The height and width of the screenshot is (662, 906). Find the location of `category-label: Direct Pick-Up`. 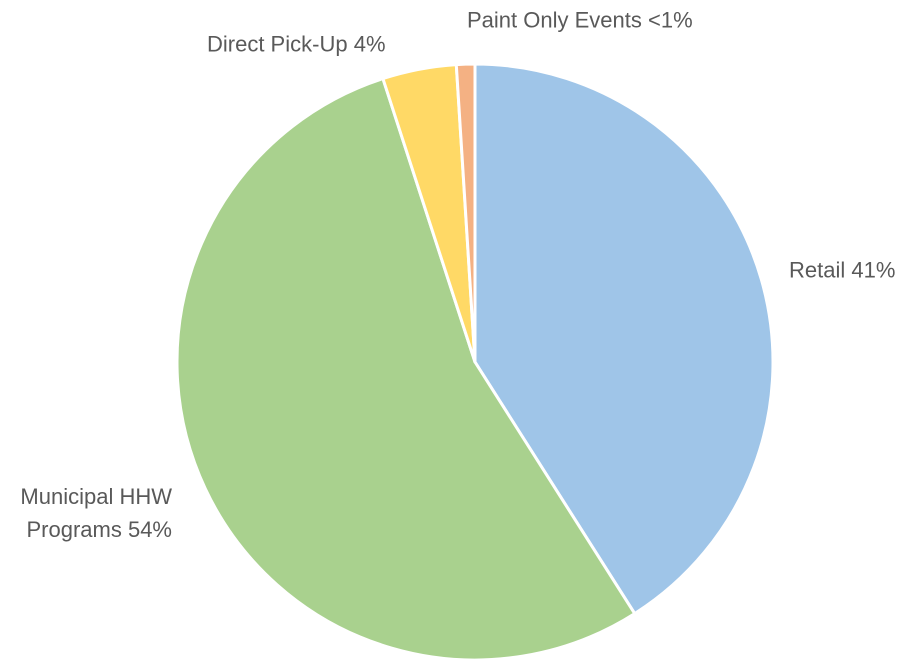

category-label: Direct Pick-Up is located at coordinates (277, 44).